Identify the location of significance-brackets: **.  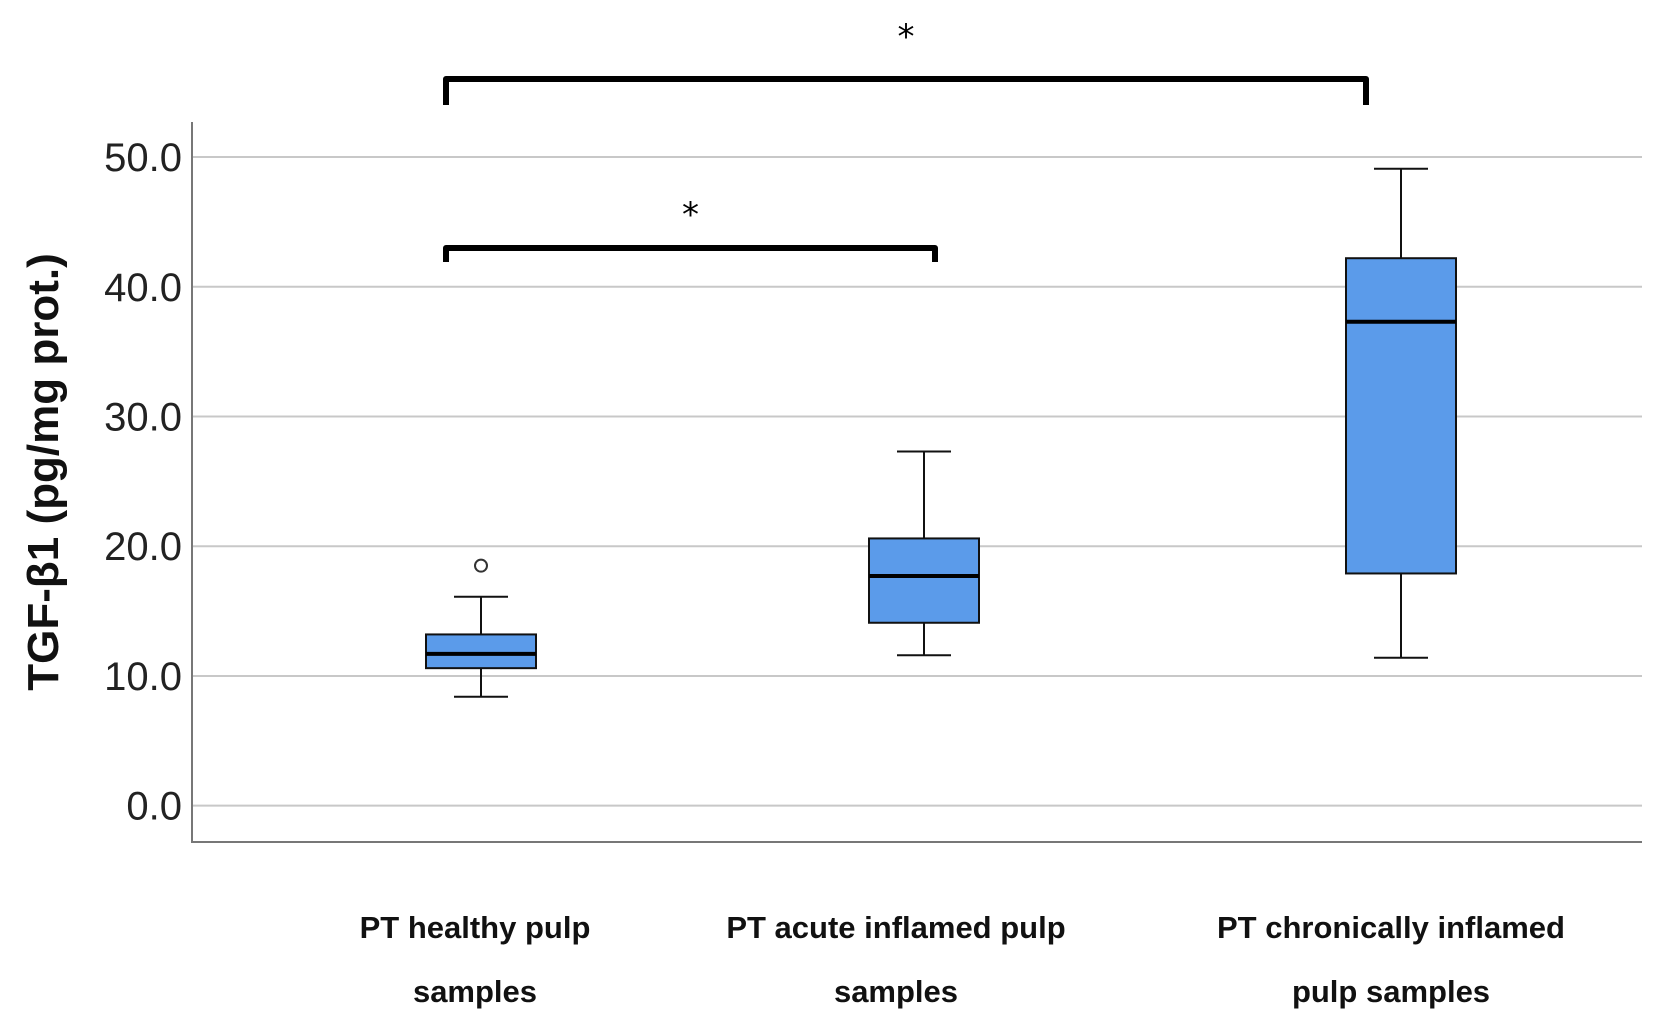
(906, 139).